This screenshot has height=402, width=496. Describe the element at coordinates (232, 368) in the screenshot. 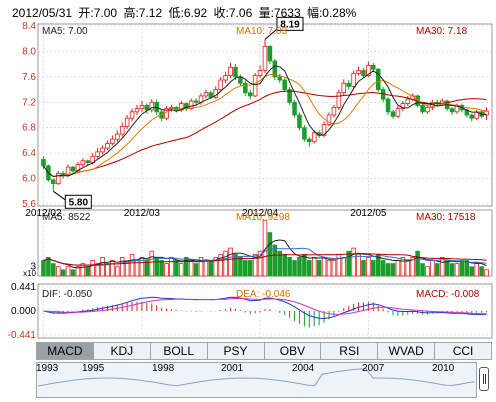

I see `timeline-year: 2001` at that location.